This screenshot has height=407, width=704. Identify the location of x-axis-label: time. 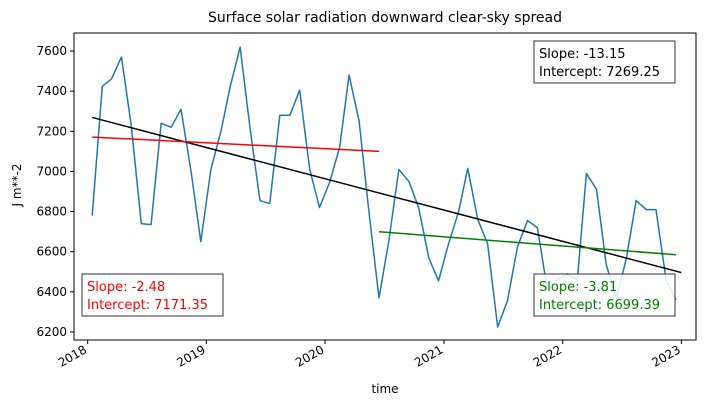
(384, 389).